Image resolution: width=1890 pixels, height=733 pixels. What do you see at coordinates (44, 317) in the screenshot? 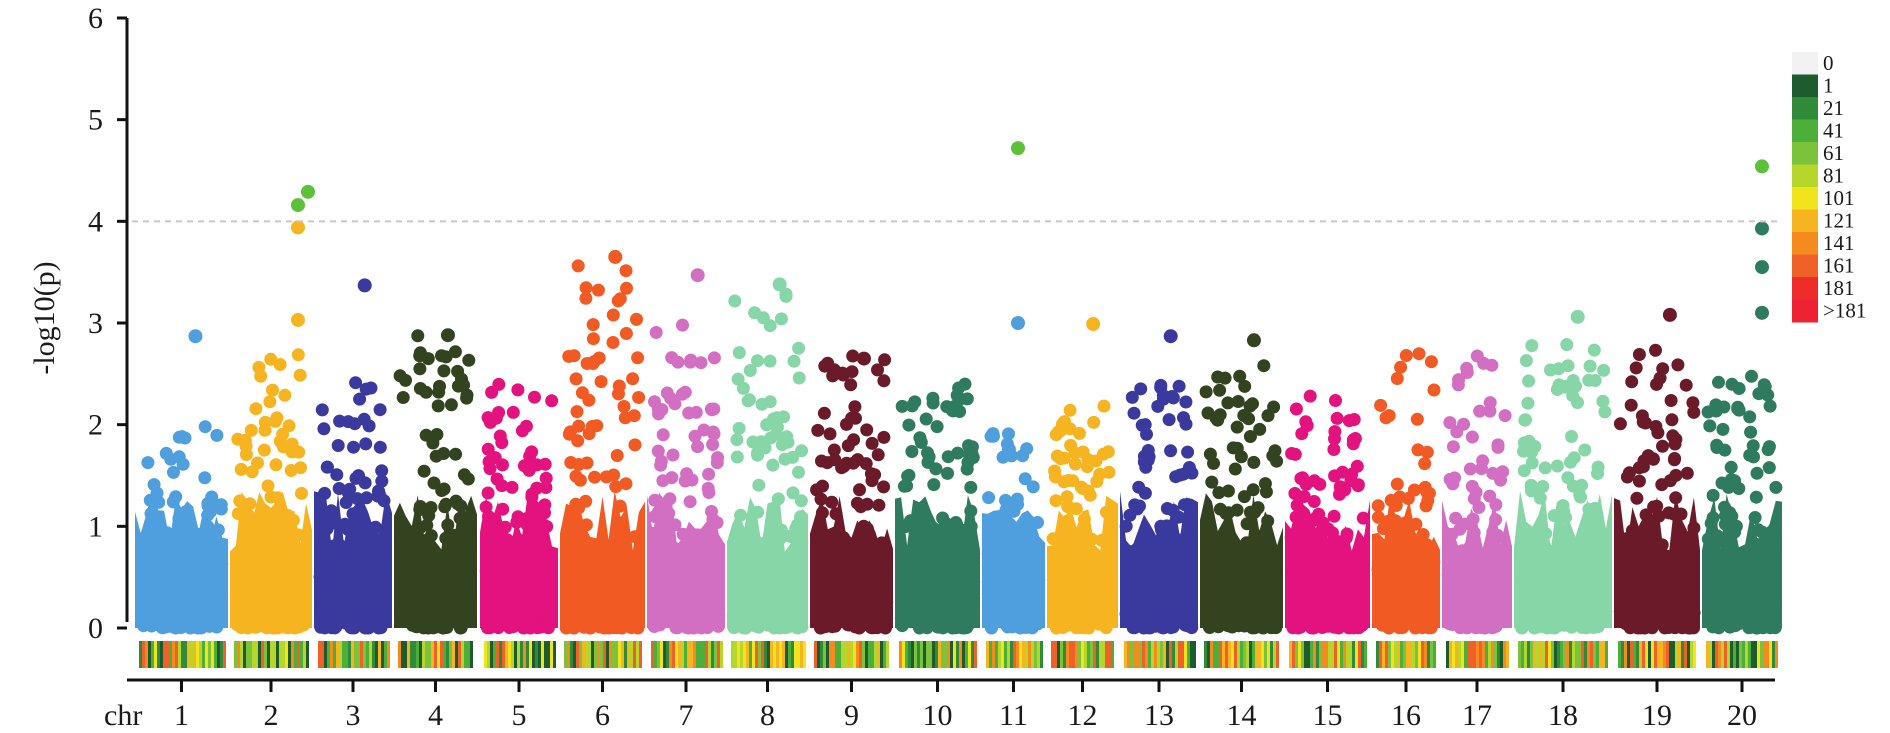
I see `y-axis-title: -log10(p)` at bounding box center [44, 317].